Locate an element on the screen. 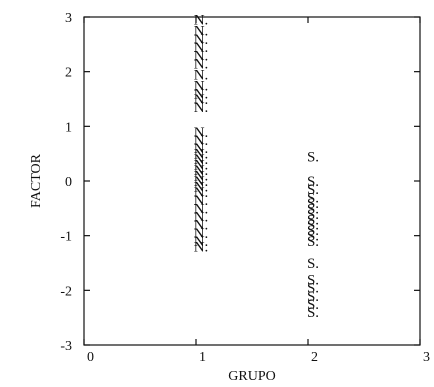  x-axis-title: GRUPO is located at coordinates (251, 376).